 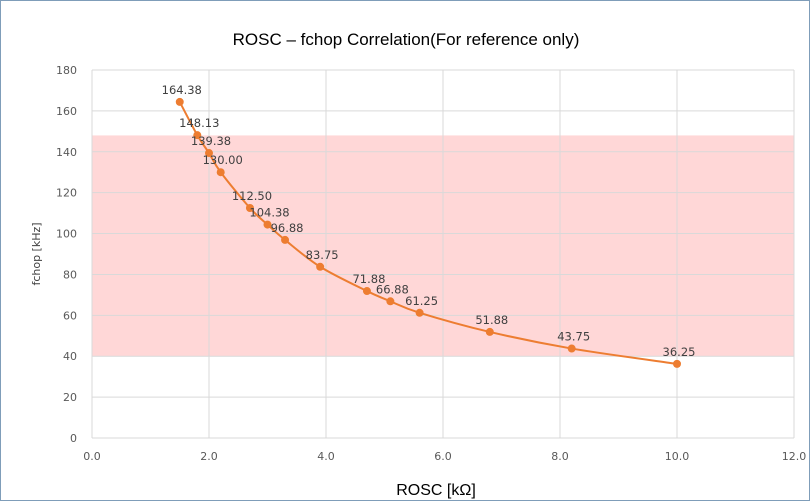 What do you see at coordinates (269, 213) in the screenshot?
I see `data-label: 104.38` at bounding box center [269, 213].